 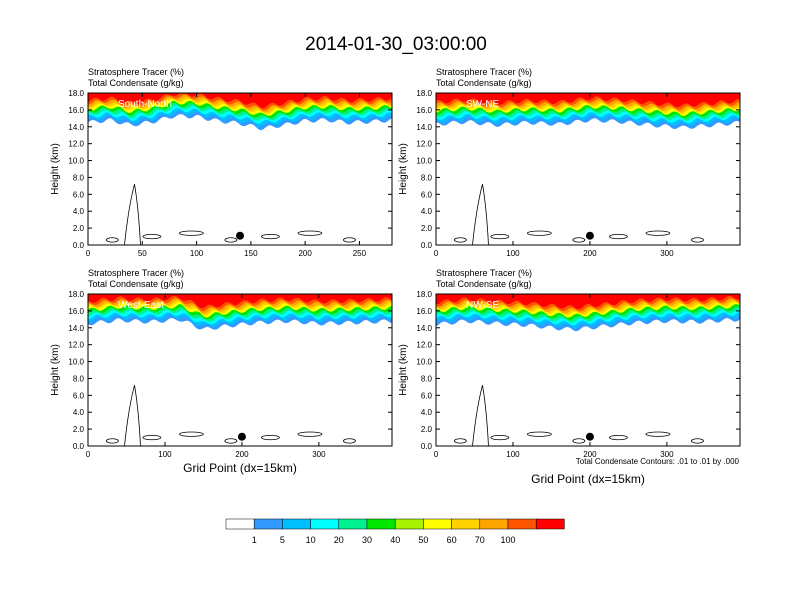 What do you see at coordinates (251, 253) in the screenshot?
I see `x-tick-label: 150` at bounding box center [251, 253].